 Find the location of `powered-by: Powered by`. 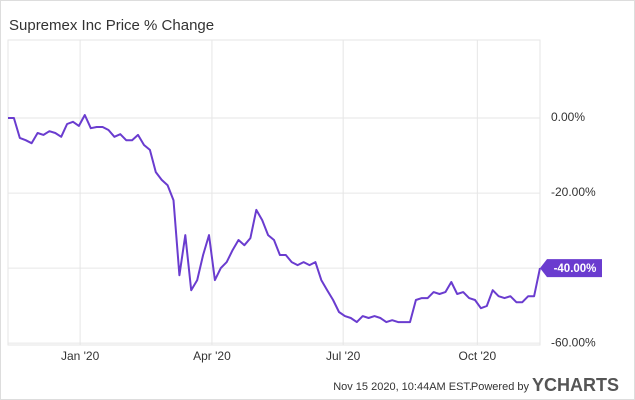

powered-by: Powered by is located at coordinates (500, 387).